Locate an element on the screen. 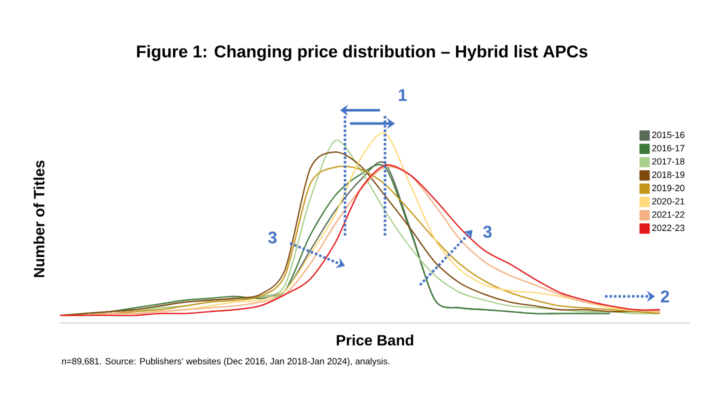 The image size is (725, 394). text: n=89,681. Source: Publishers’ websites (Dec 2016, Jan 2018-Jan 2024), analysis. is located at coordinates (226, 362).